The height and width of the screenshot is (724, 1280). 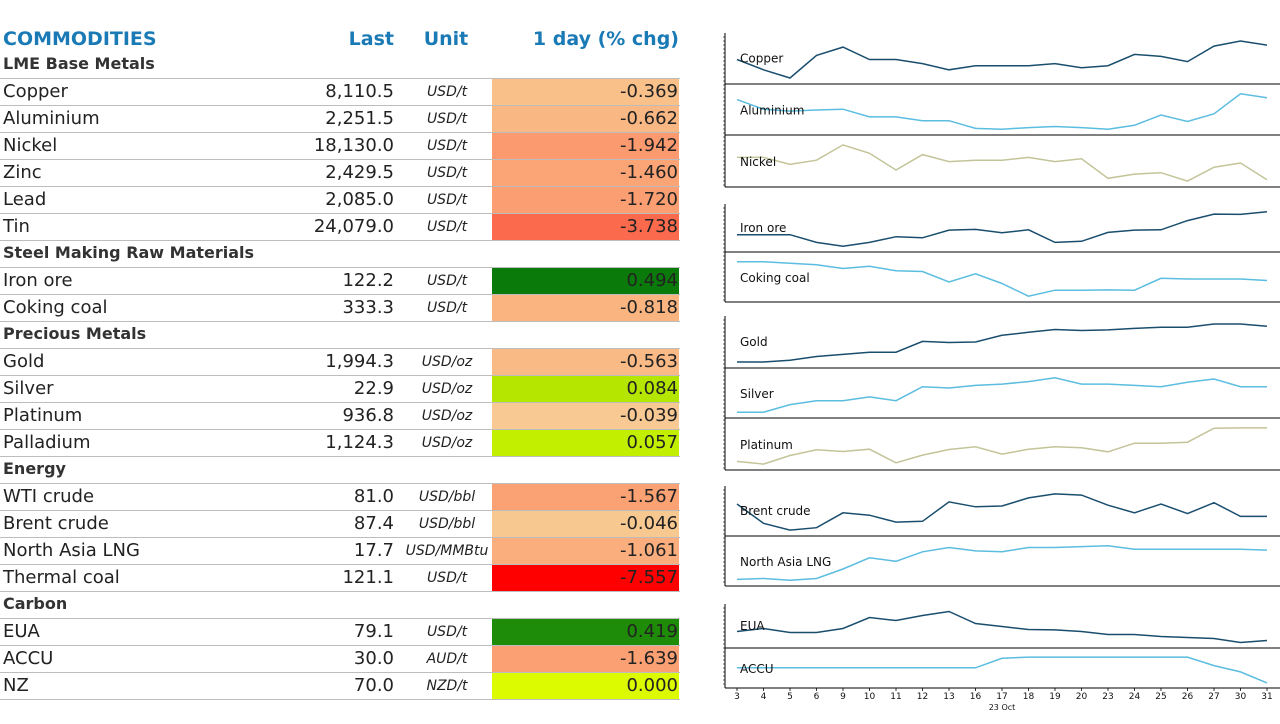 What do you see at coordinates (368, 280) in the screenshot?
I see `last-price: 122.2` at bounding box center [368, 280].